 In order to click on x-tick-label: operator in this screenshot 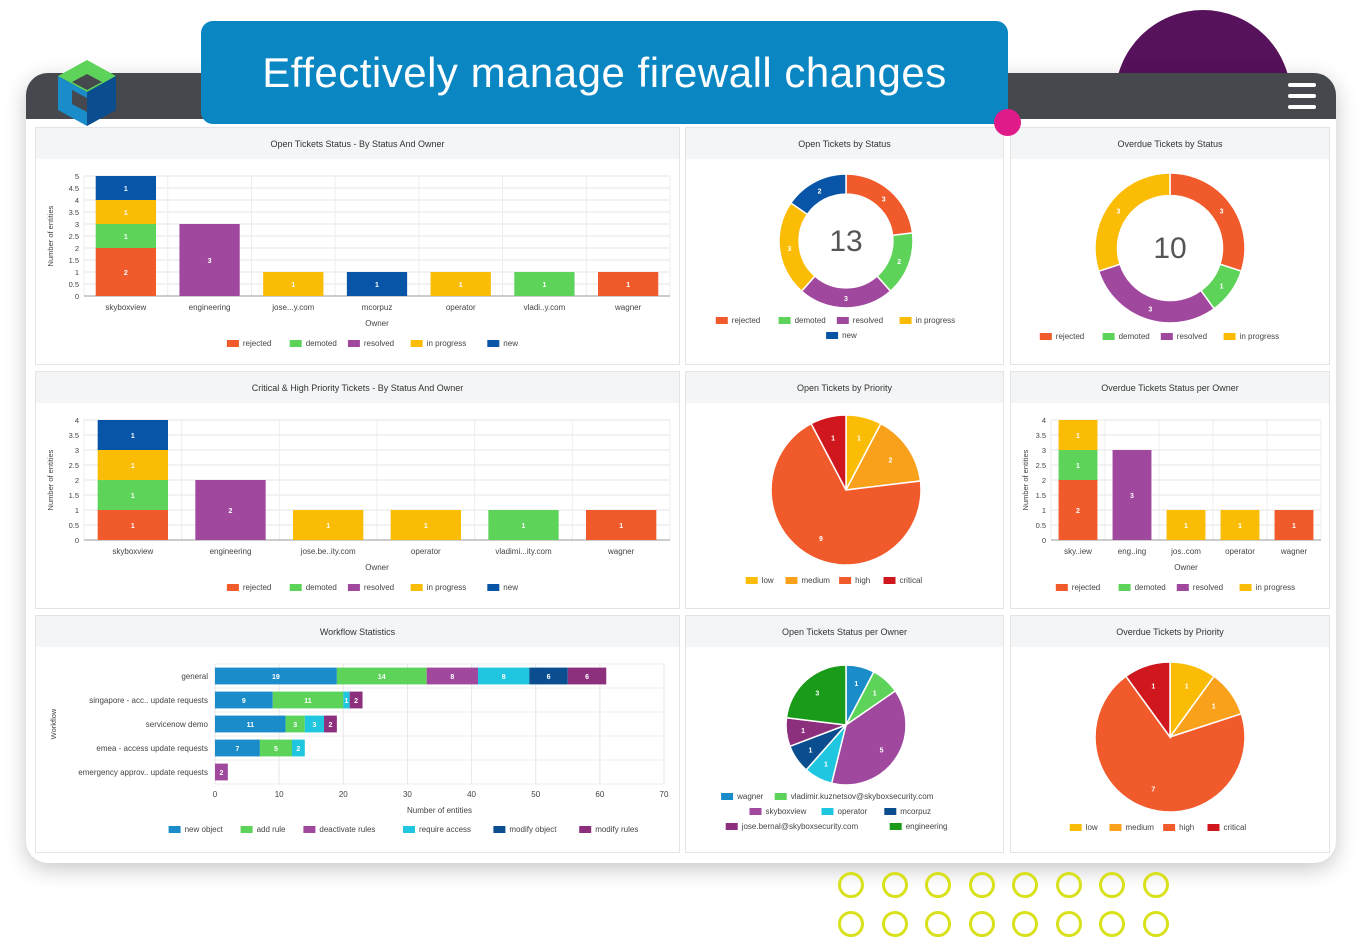, I will do `click(461, 307)`.